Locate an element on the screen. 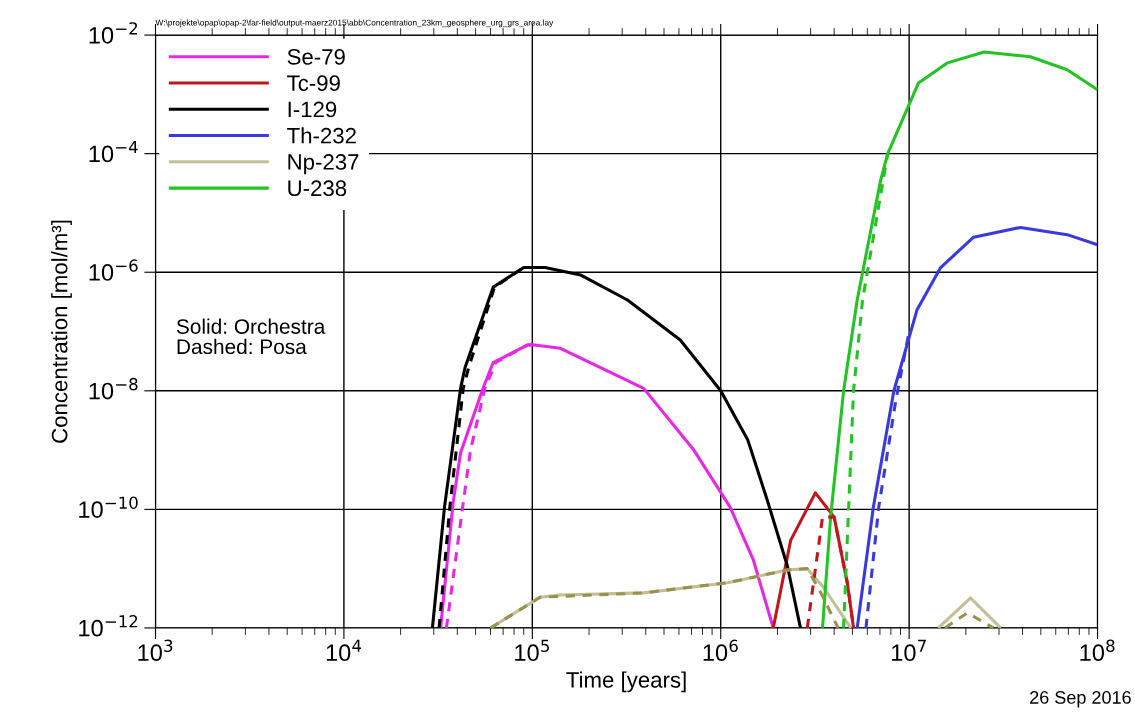  y-tick-label: 10$^{−12}$ is located at coordinates (108, 626).